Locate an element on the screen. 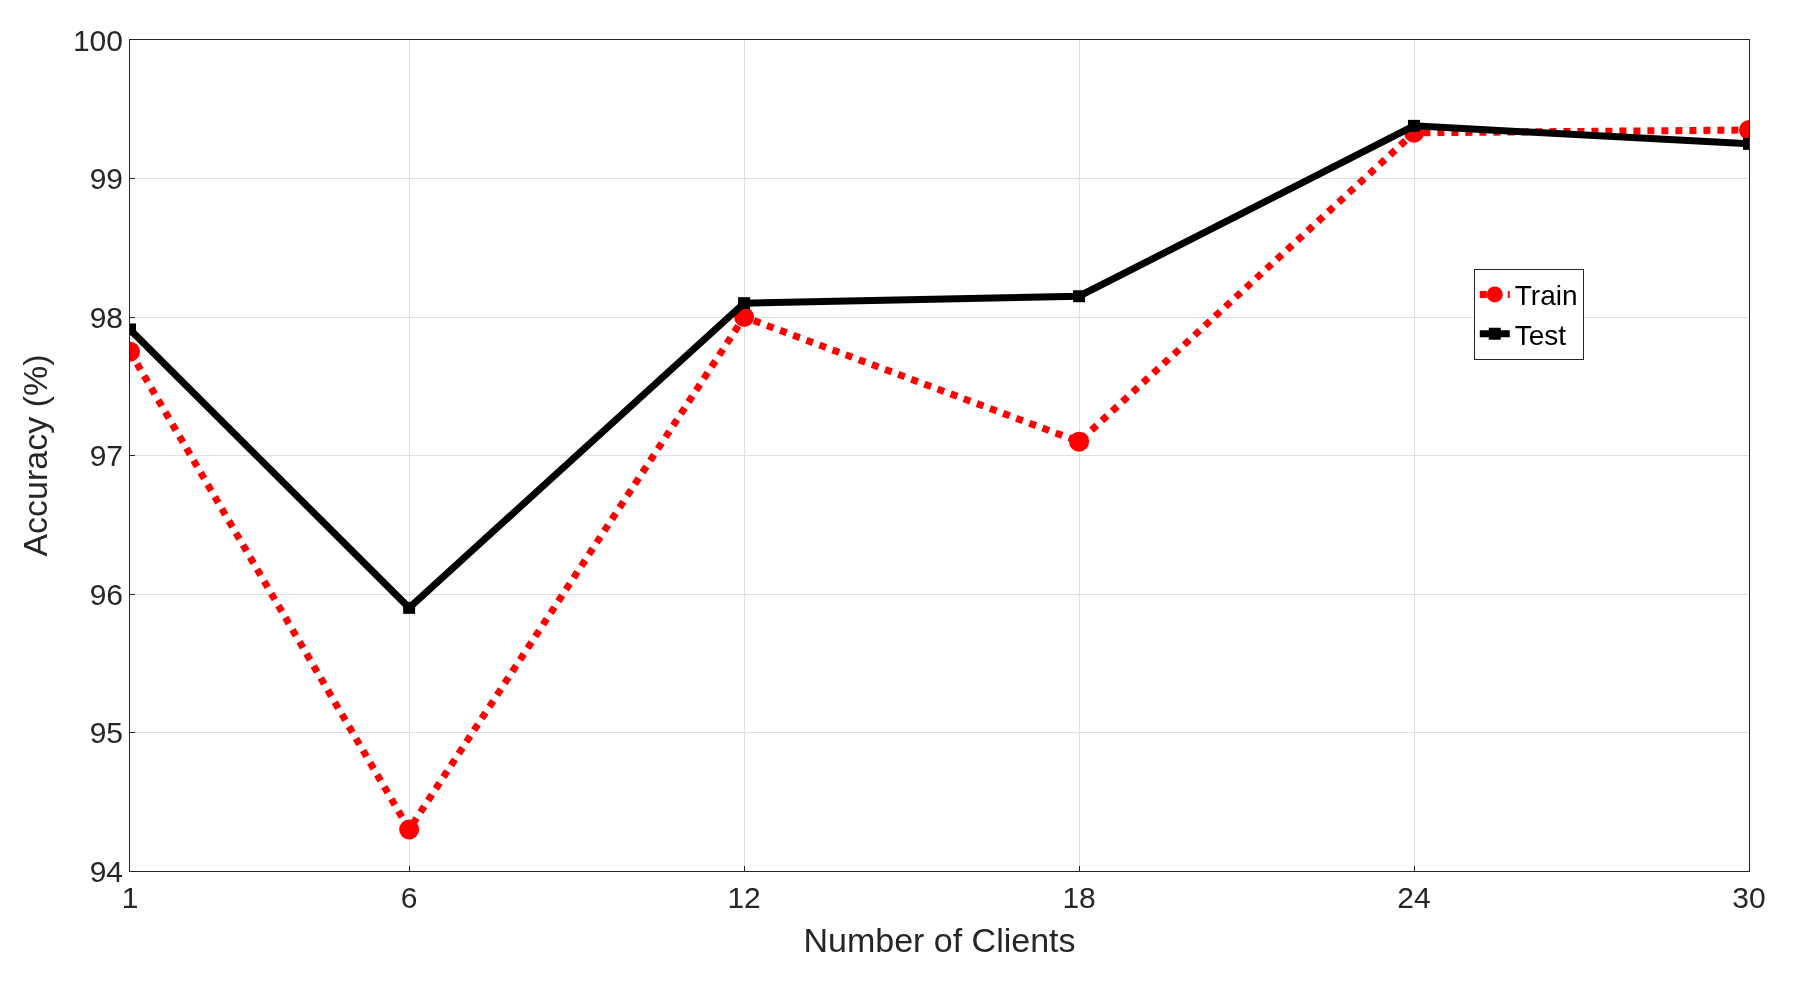 The width and height of the screenshot is (1809, 991). y-axis-title: Accuracy (%) is located at coordinates (34, 455).